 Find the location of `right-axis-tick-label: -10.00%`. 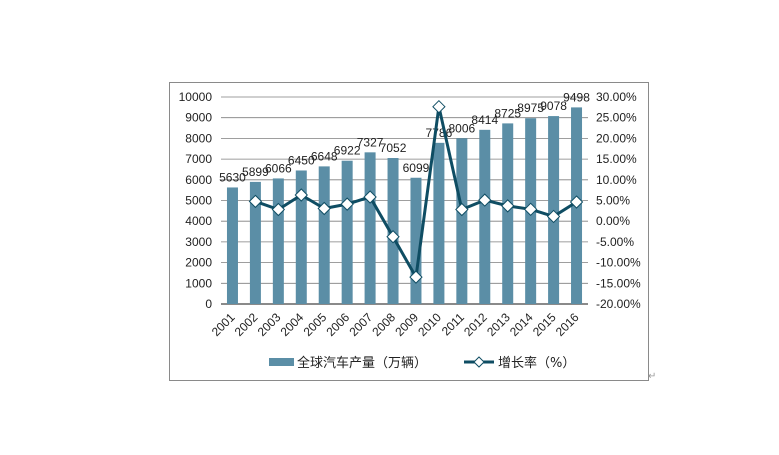

right-axis-tick-label: -10.00% is located at coordinates (618, 263).